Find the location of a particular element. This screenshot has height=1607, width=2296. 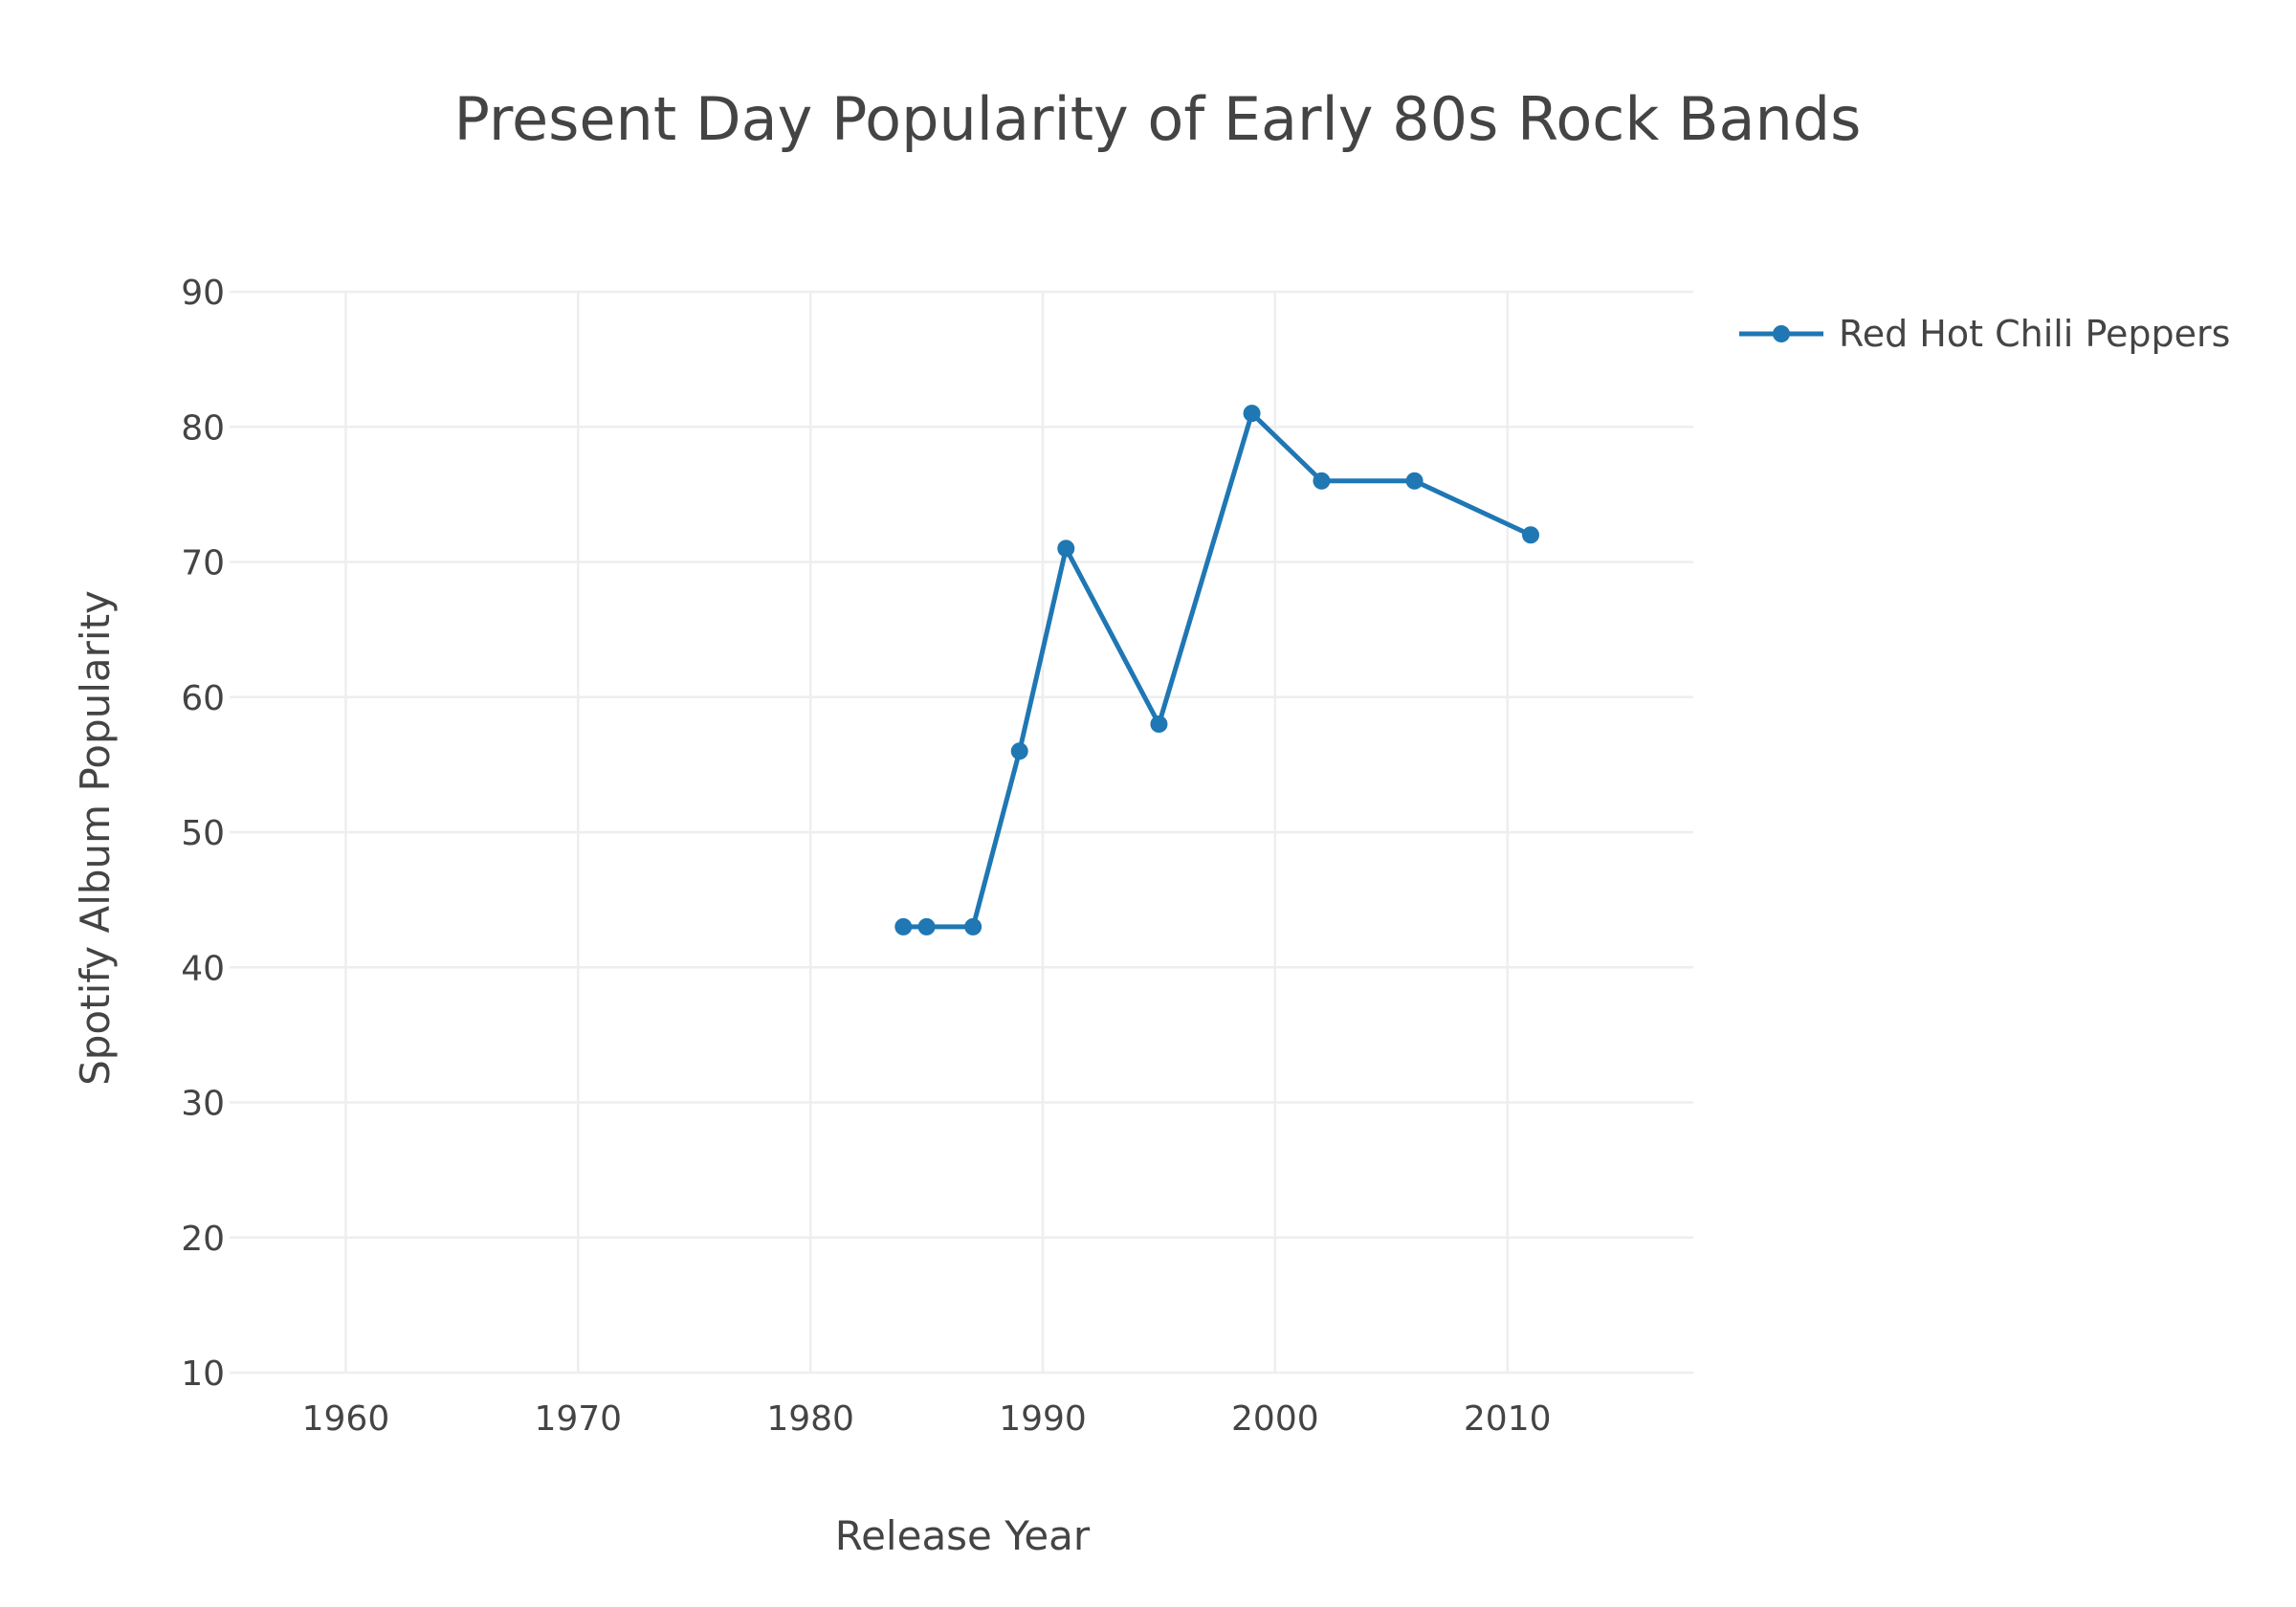

legend-marker-swatch is located at coordinates (1781, 333).